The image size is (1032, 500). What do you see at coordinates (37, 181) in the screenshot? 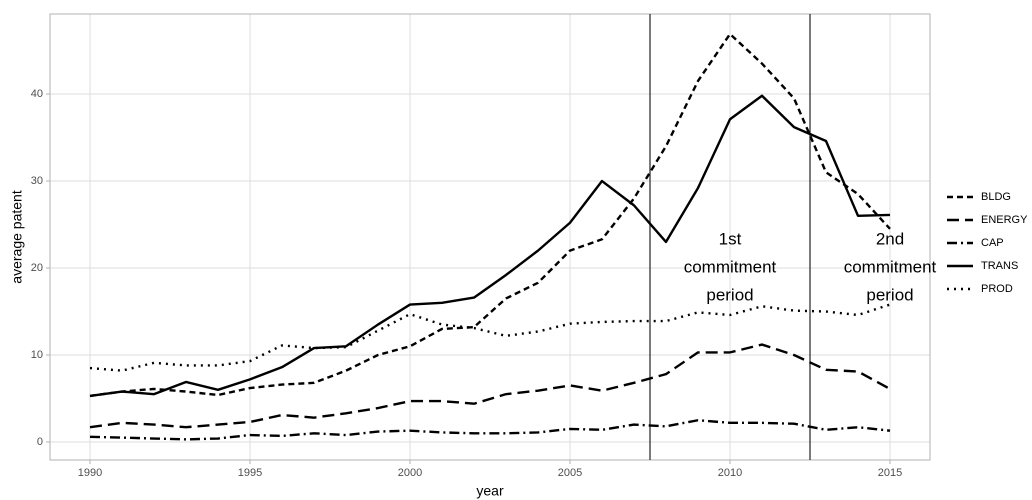
I see `y-tick-label: 30` at bounding box center [37, 181].